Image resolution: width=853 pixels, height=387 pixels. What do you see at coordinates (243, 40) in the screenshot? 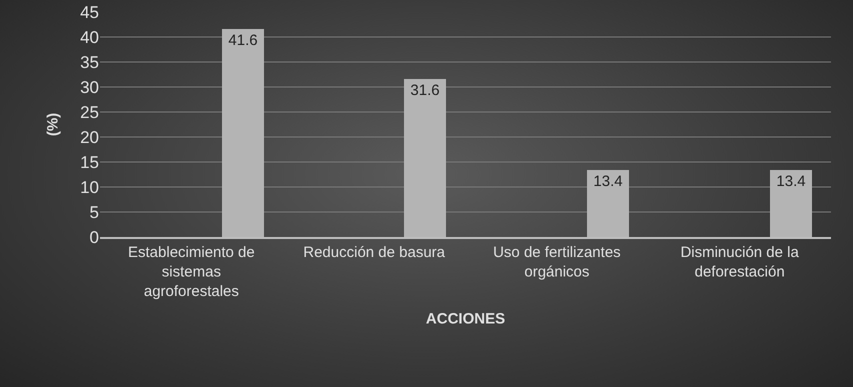
I see `data-label: 41.6` at bounding box center [243, 40].